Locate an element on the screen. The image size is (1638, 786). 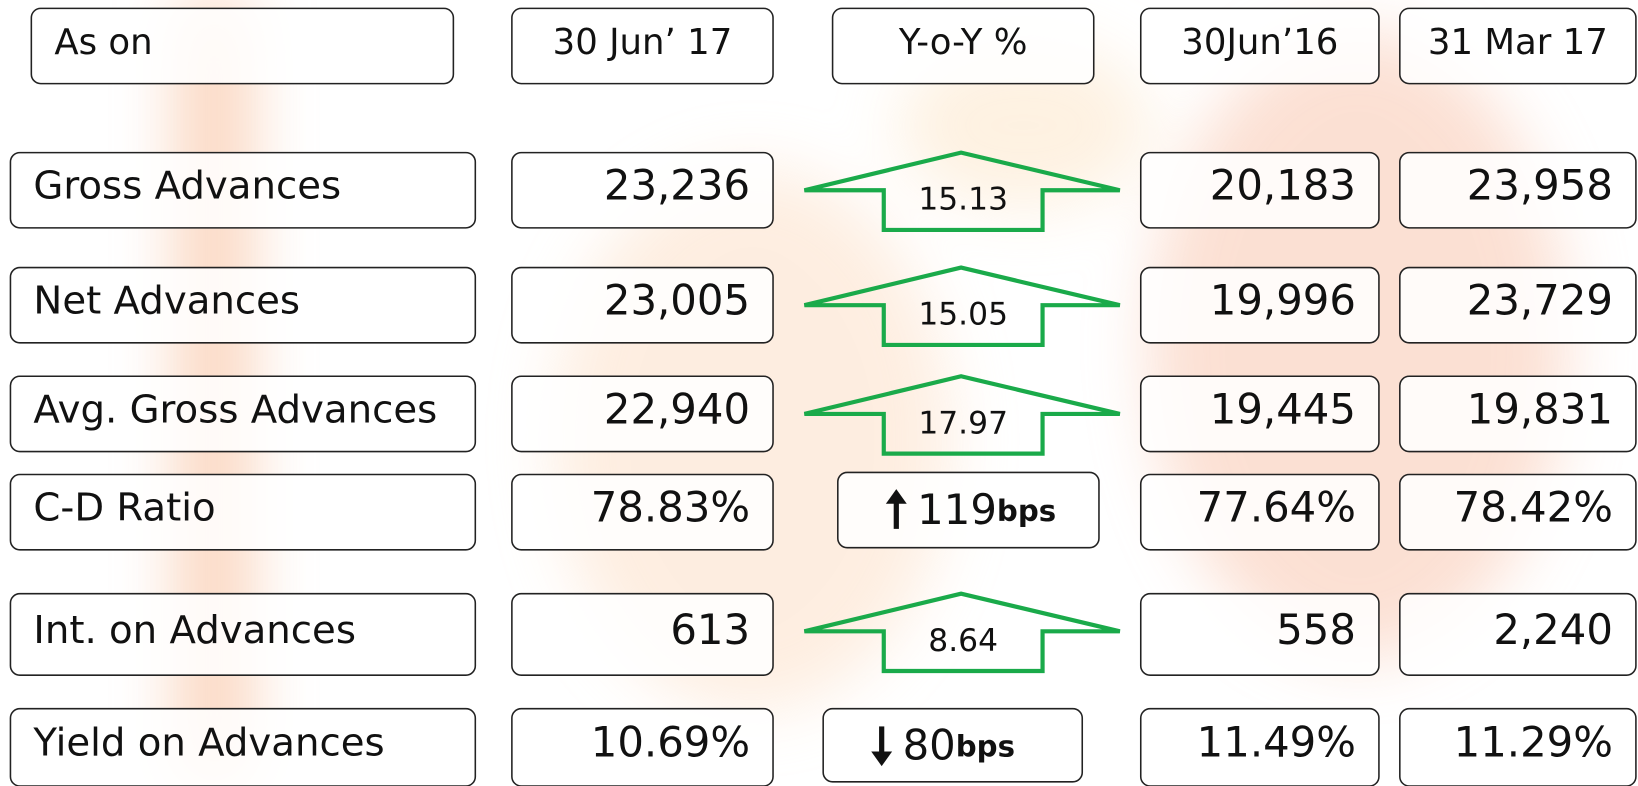
value: 23,729 is located at coordinates (1540, 300).